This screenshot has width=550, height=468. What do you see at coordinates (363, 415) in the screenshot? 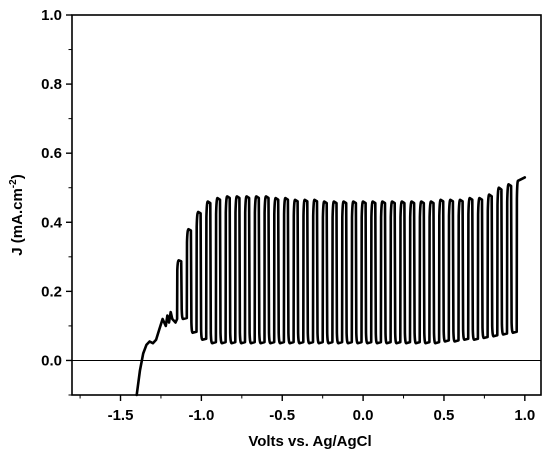
I see `x-tick-label: 0.0` at bounding box center [363, 415].